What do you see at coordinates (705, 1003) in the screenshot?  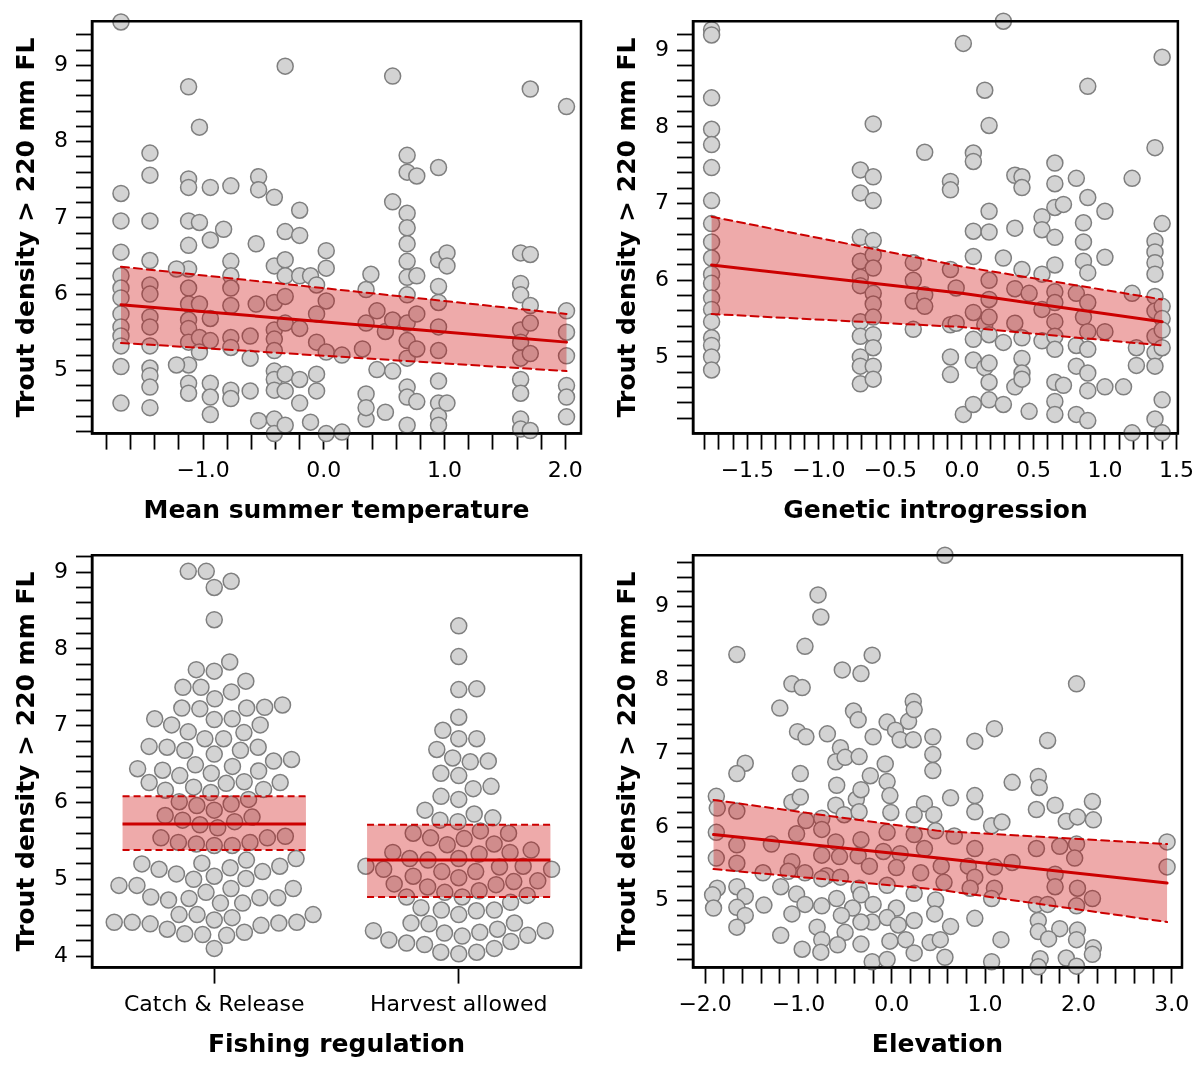 I see `x-tick-label: −2.0` at bounding box center [705, 1003].